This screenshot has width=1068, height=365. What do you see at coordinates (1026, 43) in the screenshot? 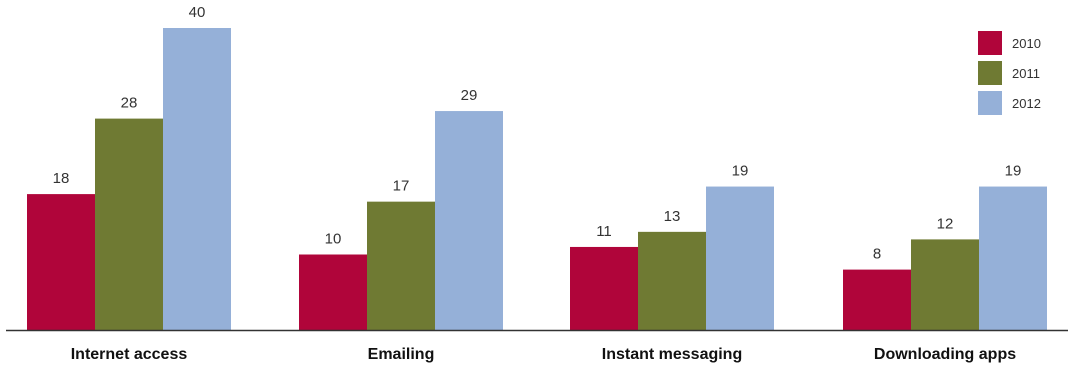
I see `legend-label-2010: 2010` at bounding box center [1026, 43].